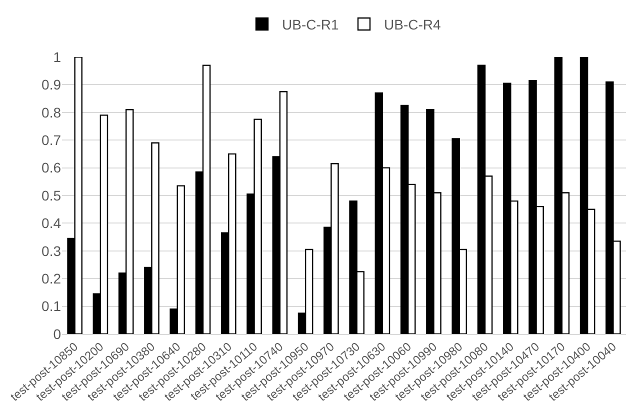 This screenshot has height=412, width=634. I want to click on y-tick-label: 0.8, so click(52, 112).